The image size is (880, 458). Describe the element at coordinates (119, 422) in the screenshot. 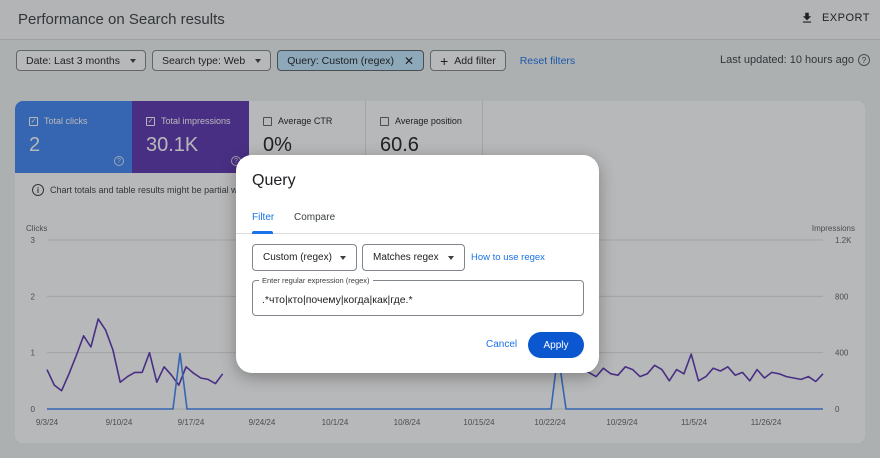

I see `x-tick-label: 9/10/24` at that location.